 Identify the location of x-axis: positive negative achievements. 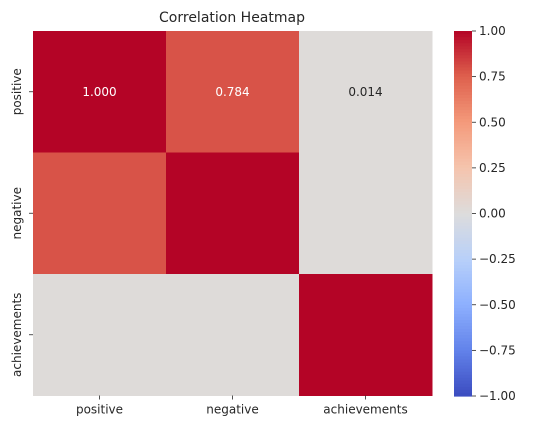
(242, 406).